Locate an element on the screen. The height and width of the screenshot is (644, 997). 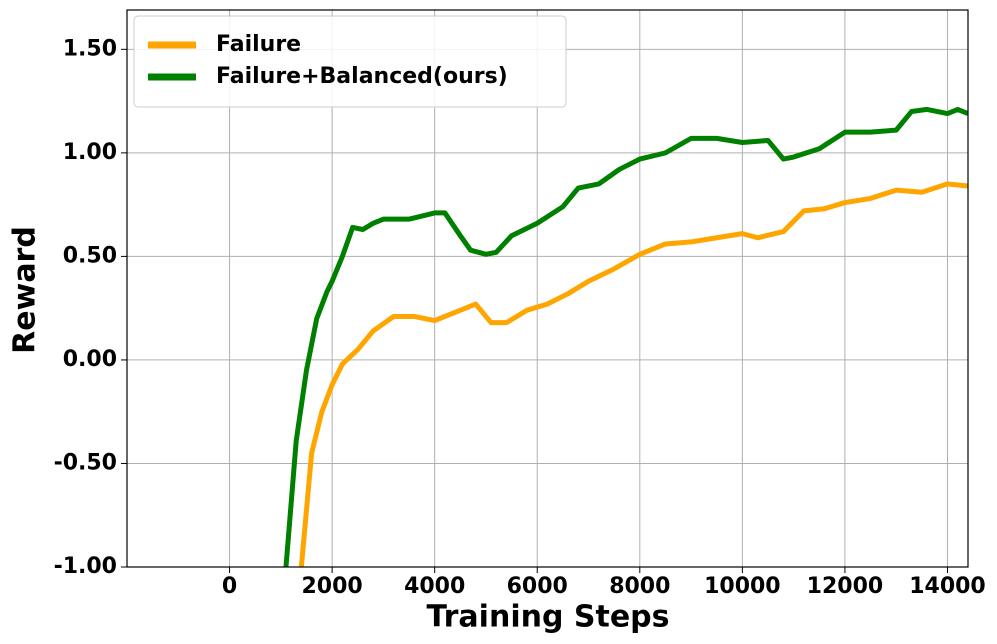
legend-box is located at coordinates (350, 61).